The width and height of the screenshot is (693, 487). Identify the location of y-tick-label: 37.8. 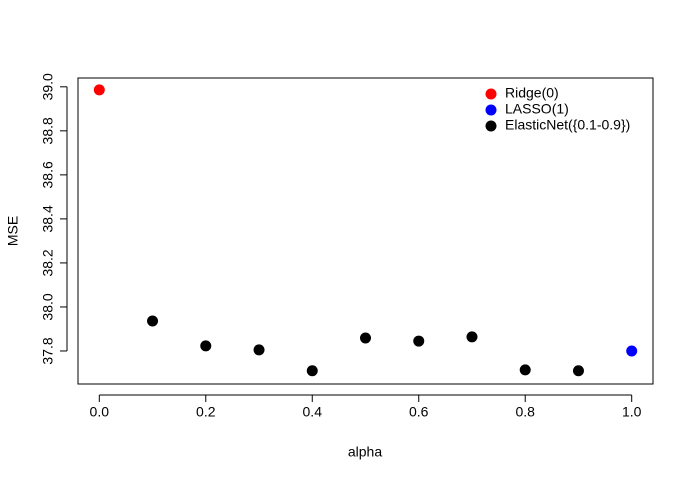
(48, 350).